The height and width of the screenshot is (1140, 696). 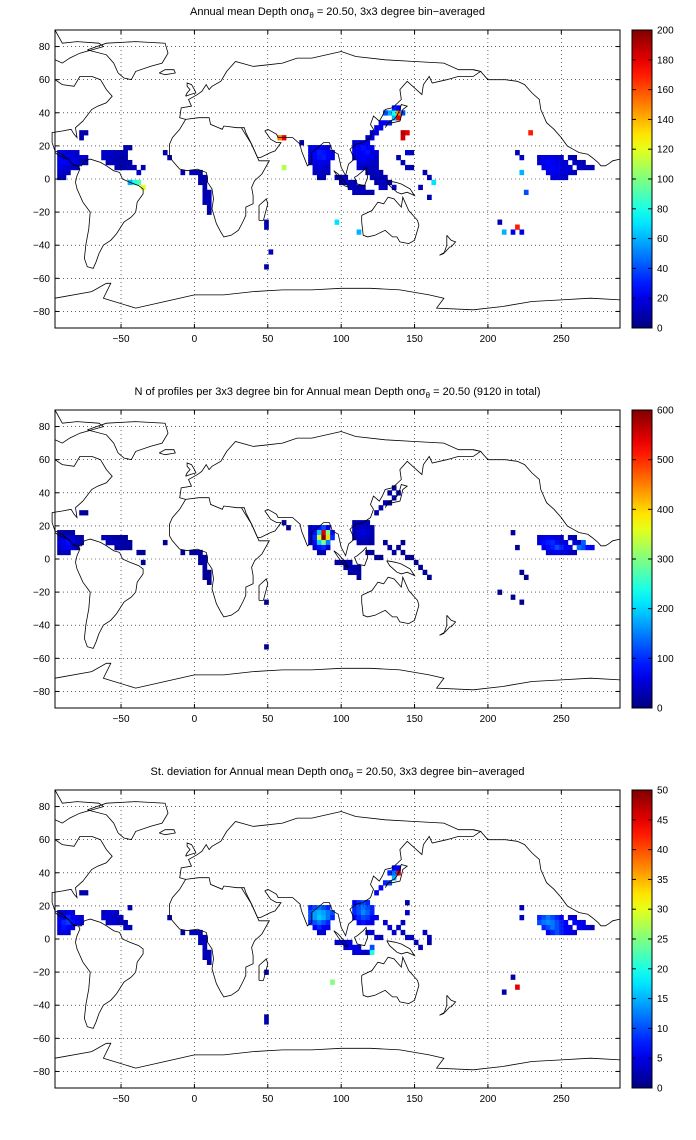 What do you see at coordinates (663, 910) in the screenshot?
I see `colorbar-tick-label: 30` at bounding box center [663, 910].